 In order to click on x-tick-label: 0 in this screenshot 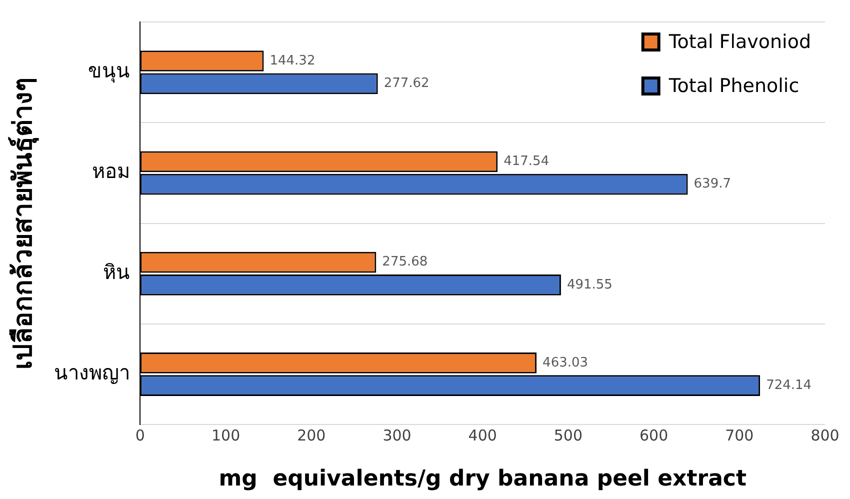, I will do `click(140, 435)`.